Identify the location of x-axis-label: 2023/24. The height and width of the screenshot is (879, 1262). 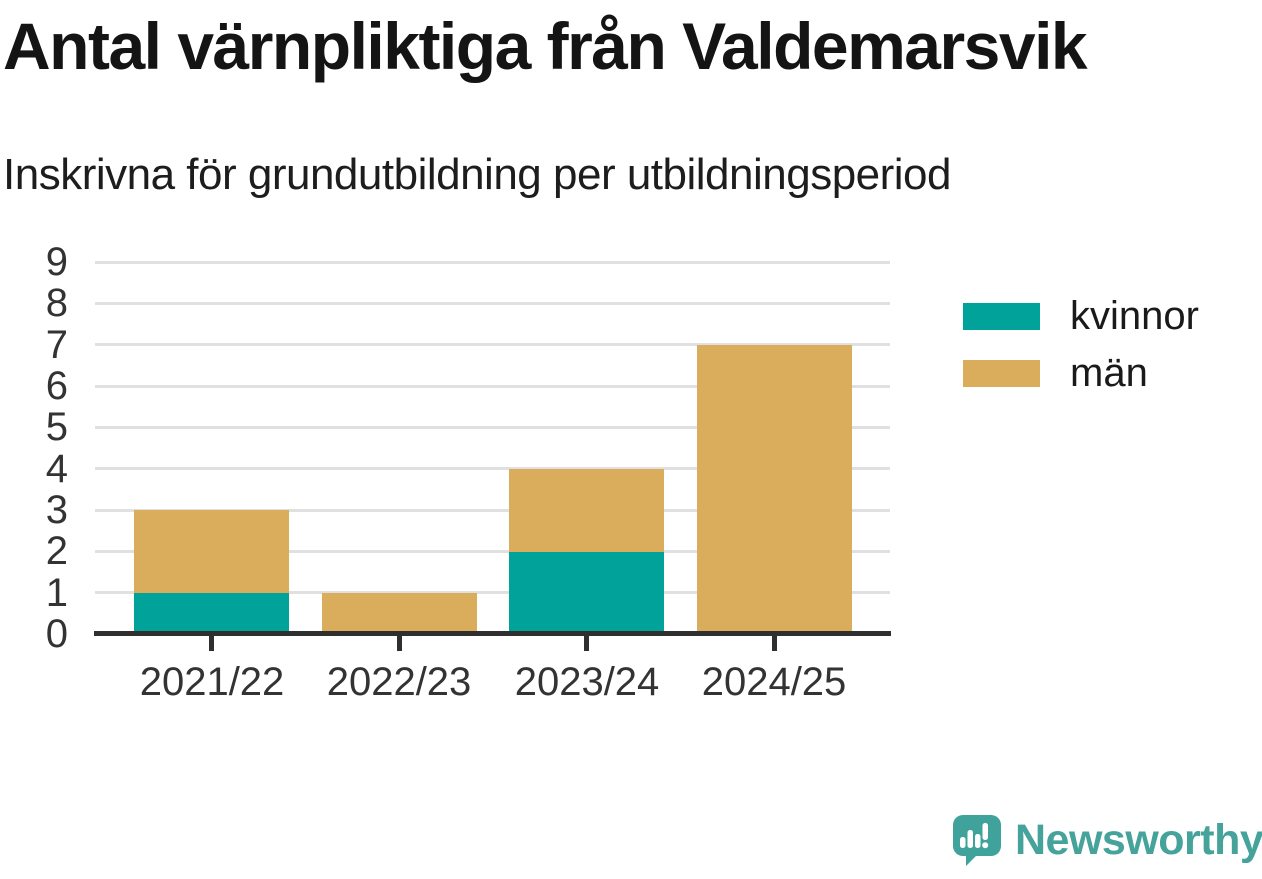
(587, 682).